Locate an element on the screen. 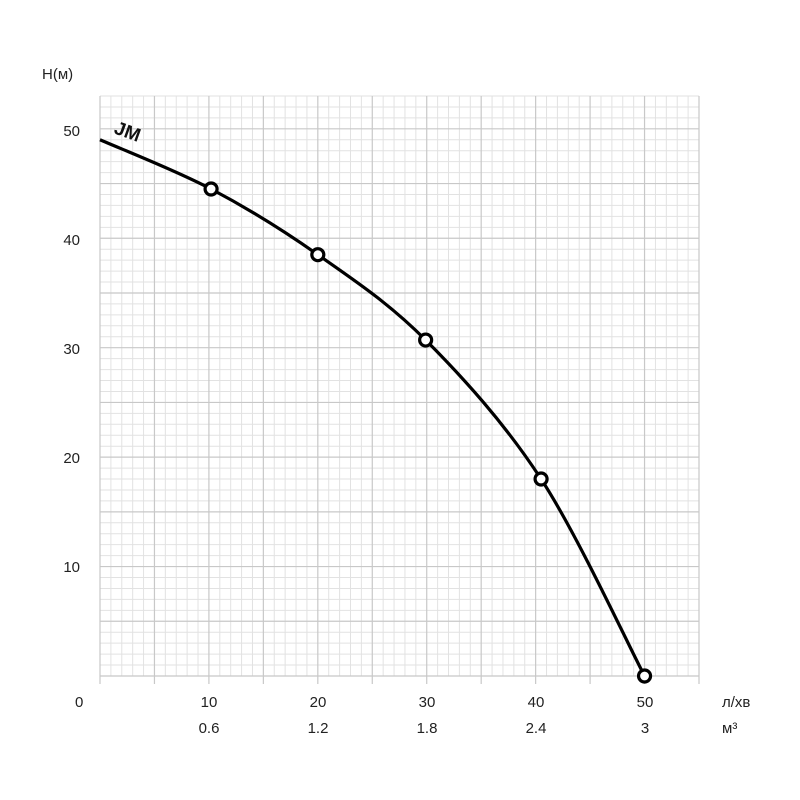 The height and width of the screenshot is (800, 800). x-secondary-tick-label-2.4: 2.4 is located at coordinates (536, 728).